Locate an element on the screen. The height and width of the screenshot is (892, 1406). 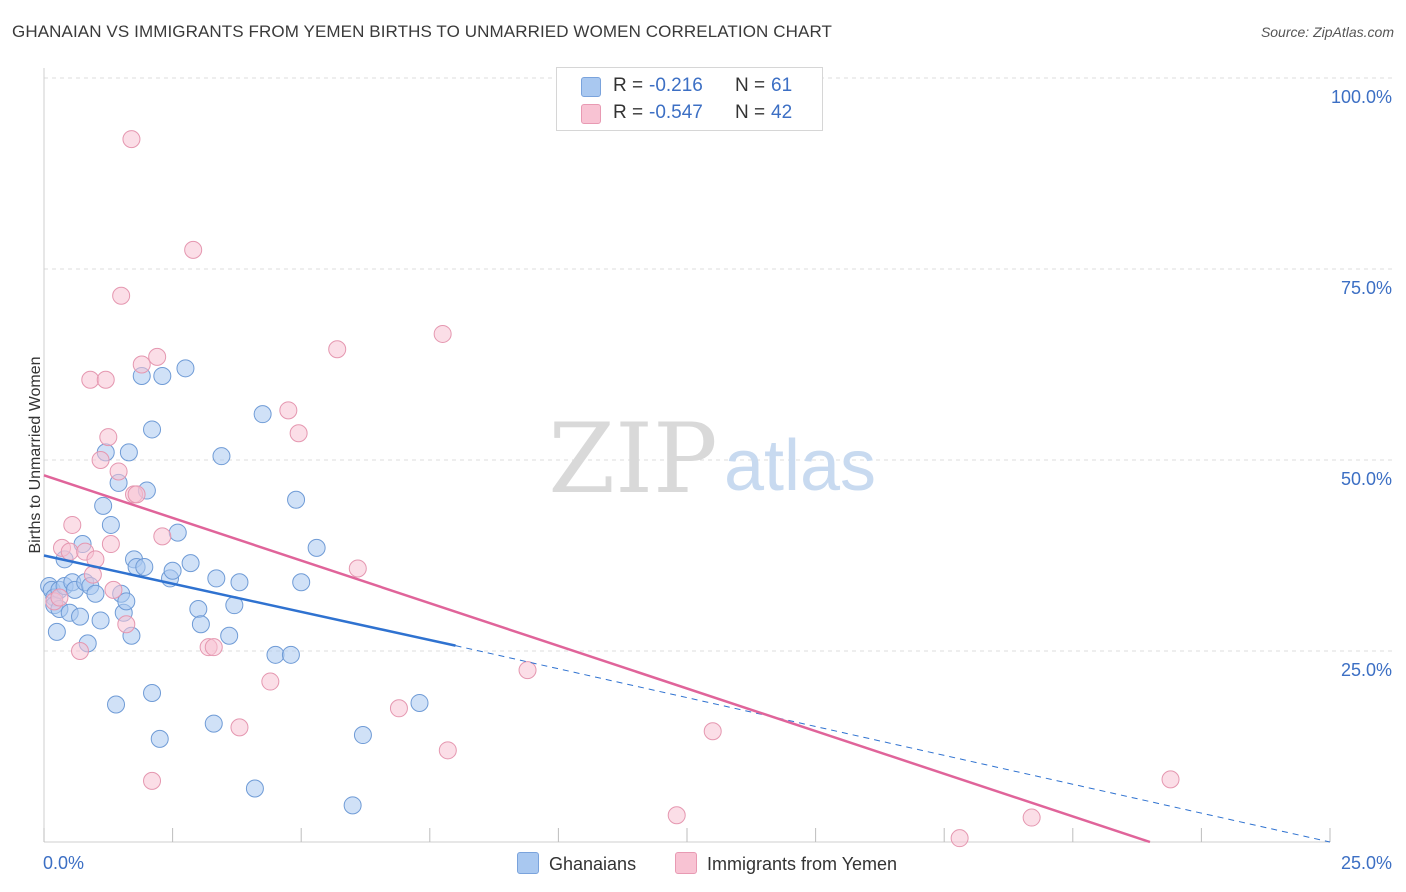
legend-n-value: 61 is located at coordinates (782, 85).